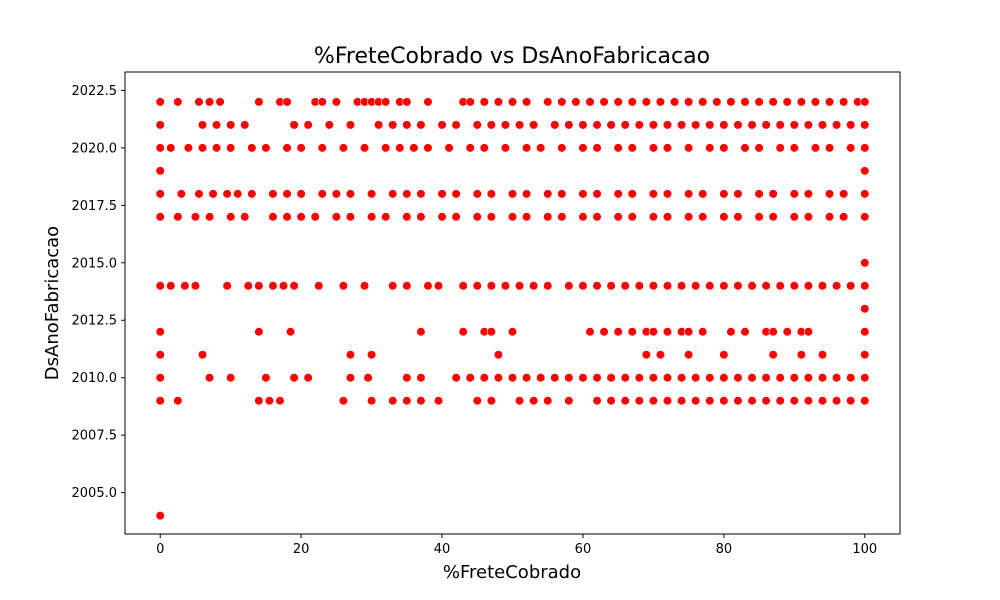 Image resolution: width=1000 pixels, height=600 pixels. I want to click on y-tick-label: 2007.5, so click(95, 436).